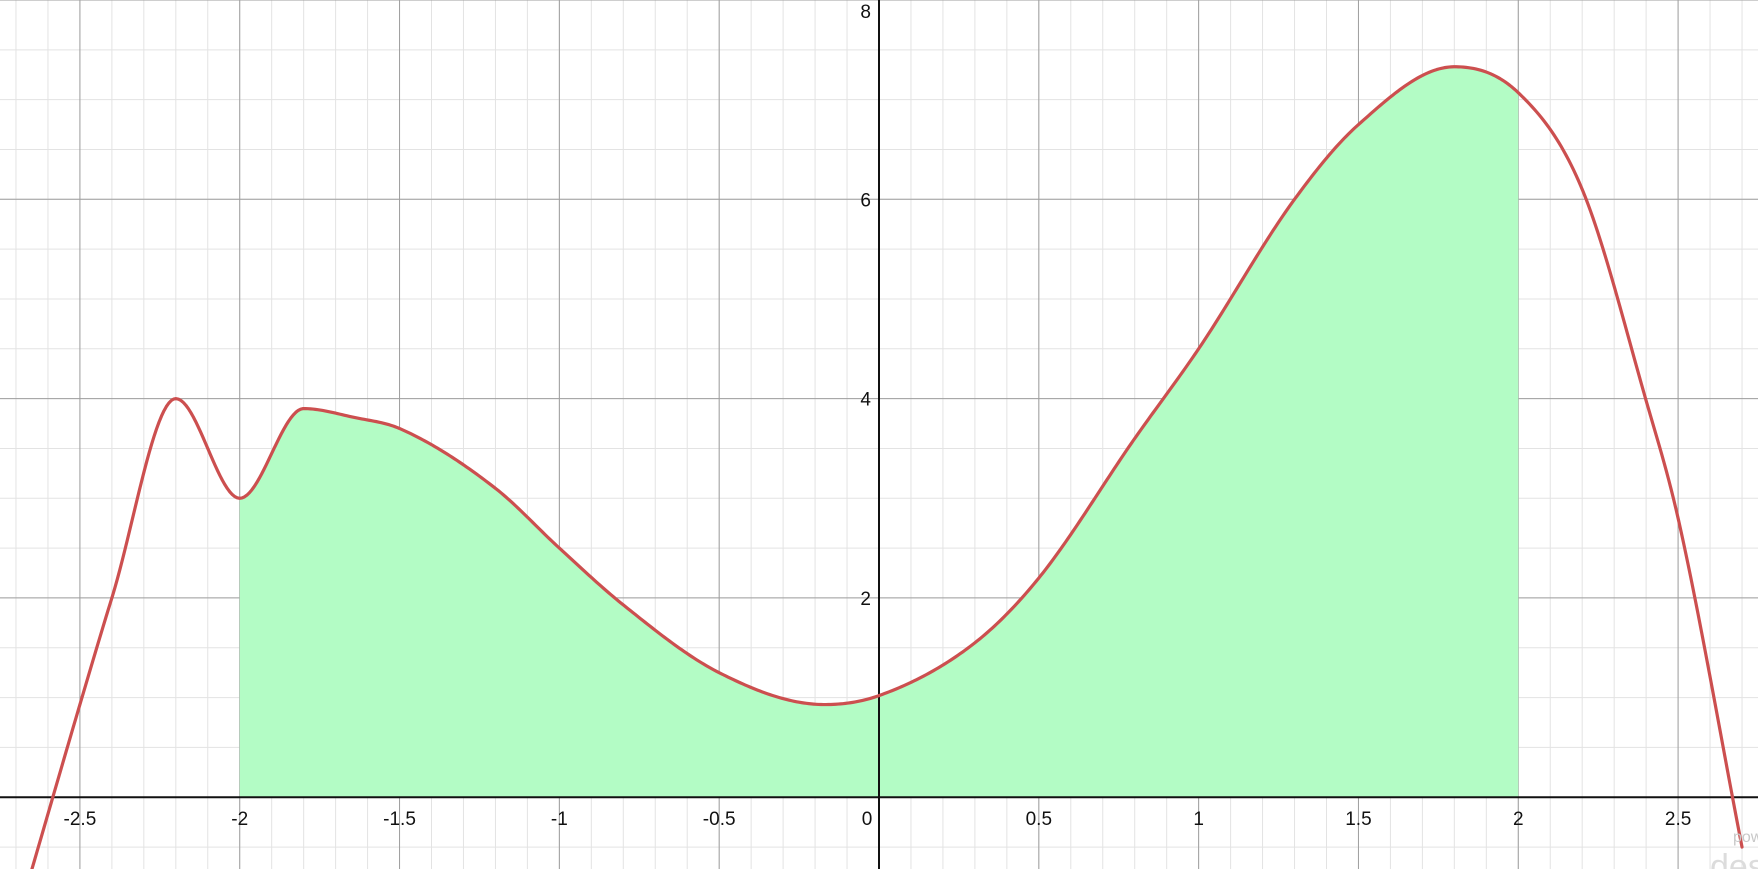 Image resolution: width=1758 pixels, height=869 pixels. I want to click on x-tick-label: -2, so click(239, 819).